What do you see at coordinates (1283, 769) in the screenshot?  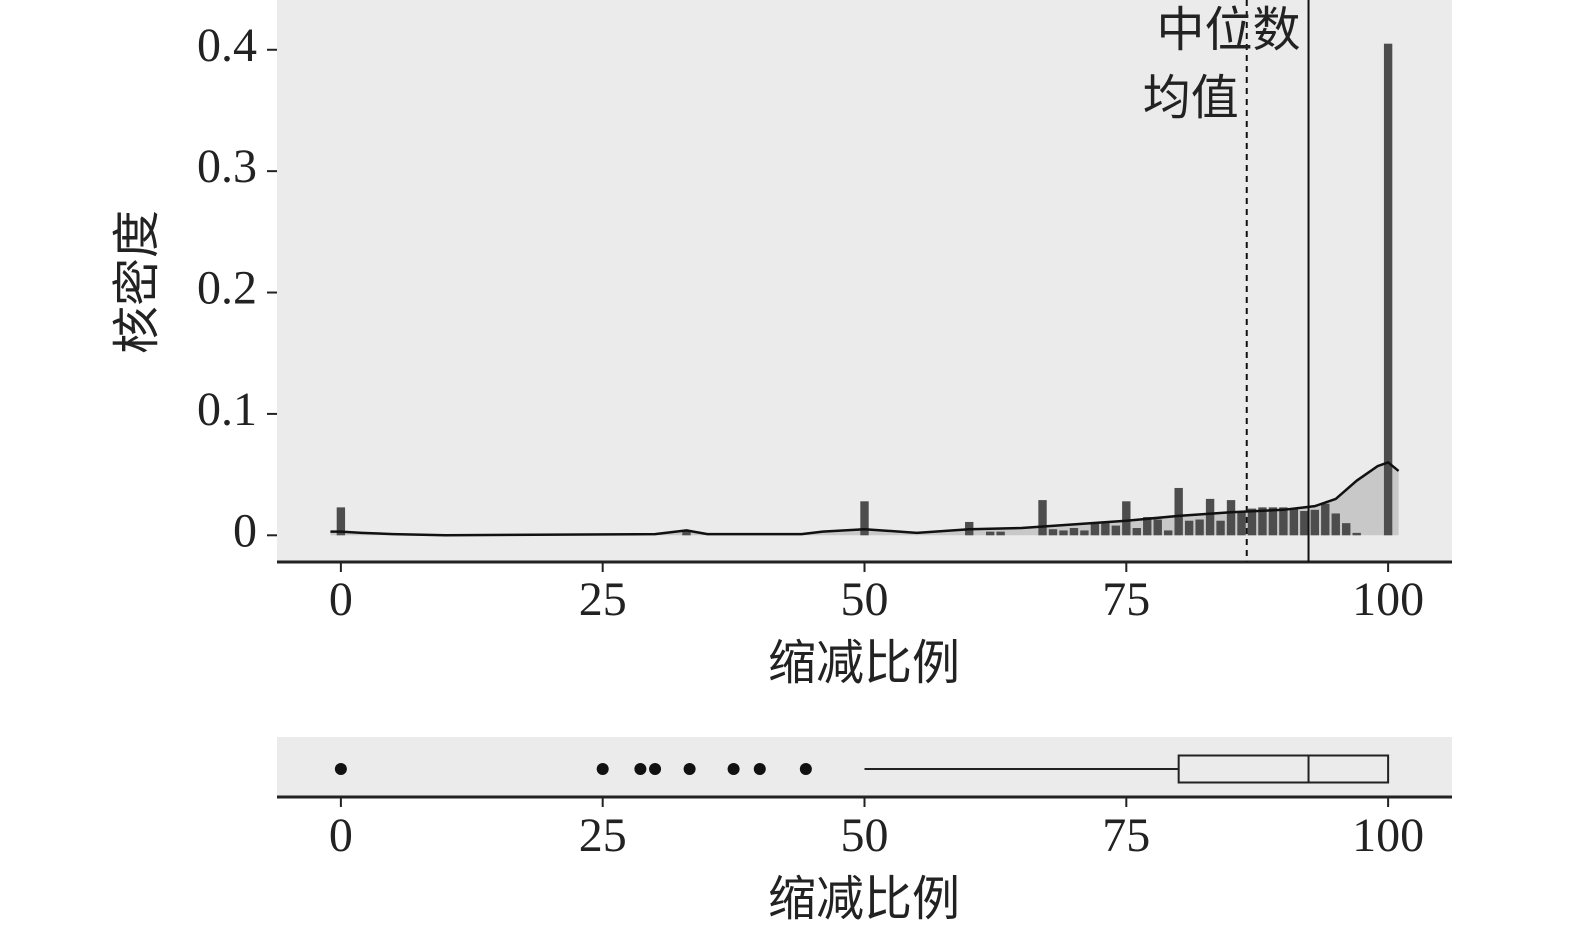 I see `box` at bounding box center [1283, 769].